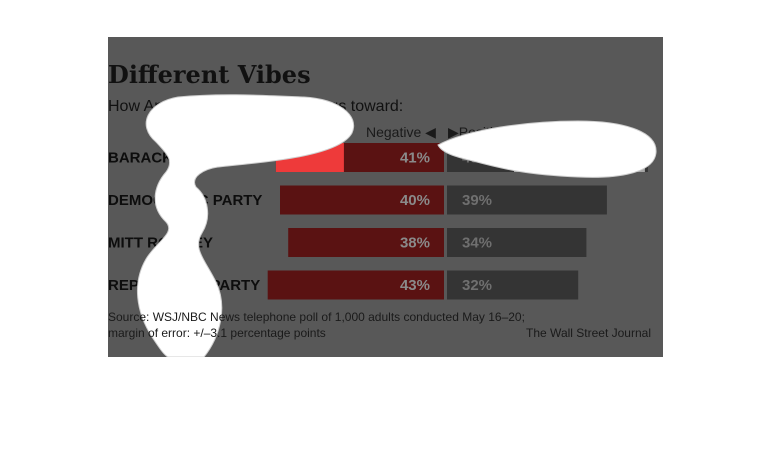 This screenshot has height=452, width=770. Describe the element at coordinates (477, 200) in the screenshot. I see `data-label-positive: 39%` at that location.